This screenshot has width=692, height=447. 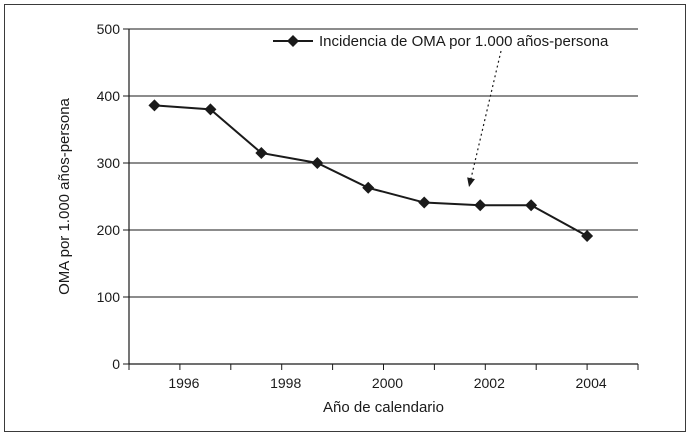 I want to click on x-tick-label-2002: 2002, so click(x=489, y=383).